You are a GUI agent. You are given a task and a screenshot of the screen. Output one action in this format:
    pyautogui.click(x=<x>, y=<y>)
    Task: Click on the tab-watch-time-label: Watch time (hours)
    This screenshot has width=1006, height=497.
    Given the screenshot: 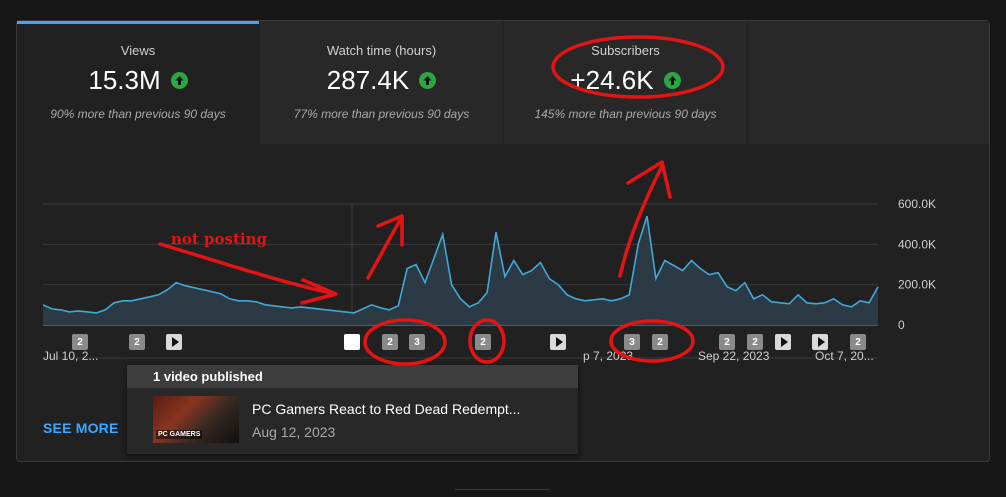 What is the action you would take?
    pyautogui.click(x=381, y=50)
    